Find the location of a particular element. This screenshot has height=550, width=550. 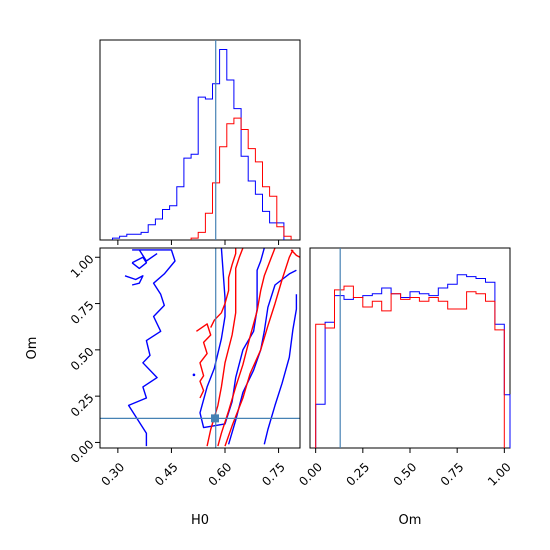

om-marginal-tick-label-2: 0.50 is located at coordinates (405, 474).